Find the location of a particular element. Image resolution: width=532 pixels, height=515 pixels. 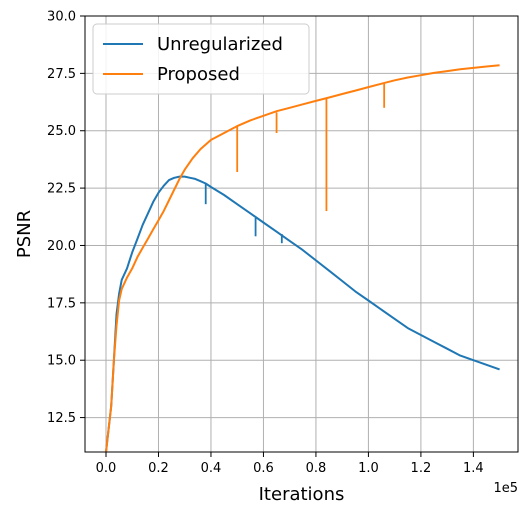

x-tick-label: 0.0 is located at coordinates (106, 468).